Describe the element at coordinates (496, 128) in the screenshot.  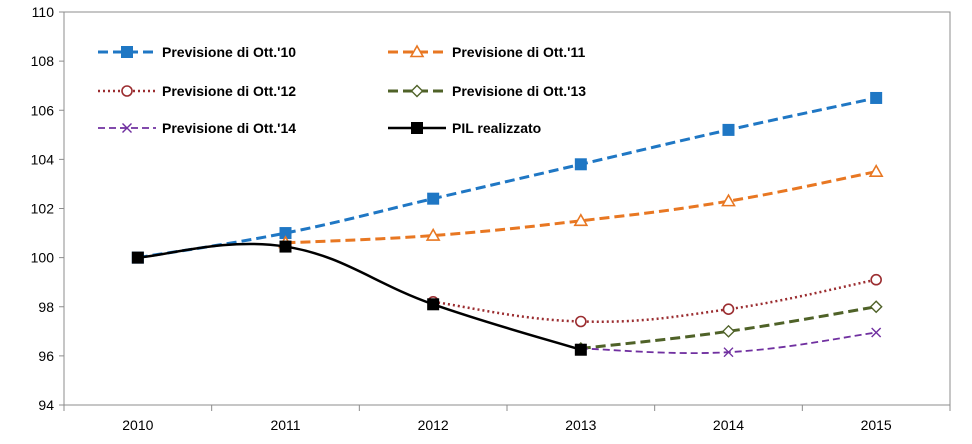
I see `legend-label: PIL realizzato` at that location.